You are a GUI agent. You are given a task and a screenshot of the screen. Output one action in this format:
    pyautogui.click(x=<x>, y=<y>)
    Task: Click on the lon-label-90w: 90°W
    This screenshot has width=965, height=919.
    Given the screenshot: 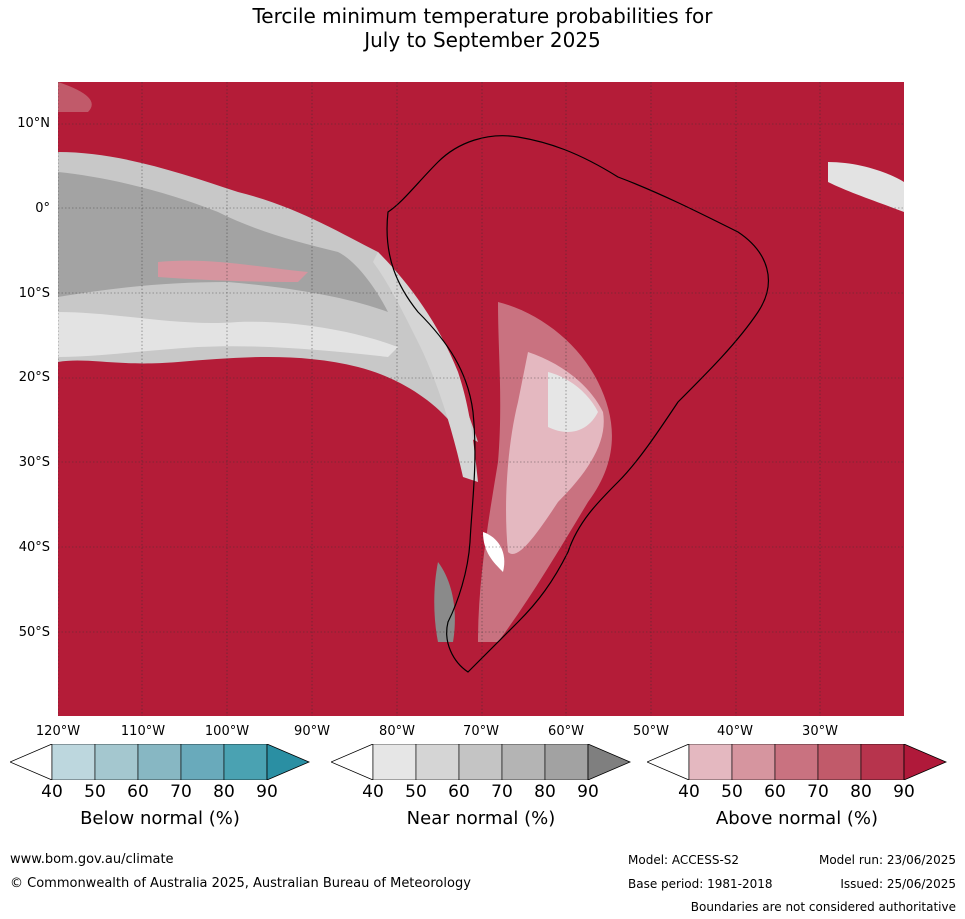 What is the action you would take?
    pyautogui.click(x=312, y=731)
    